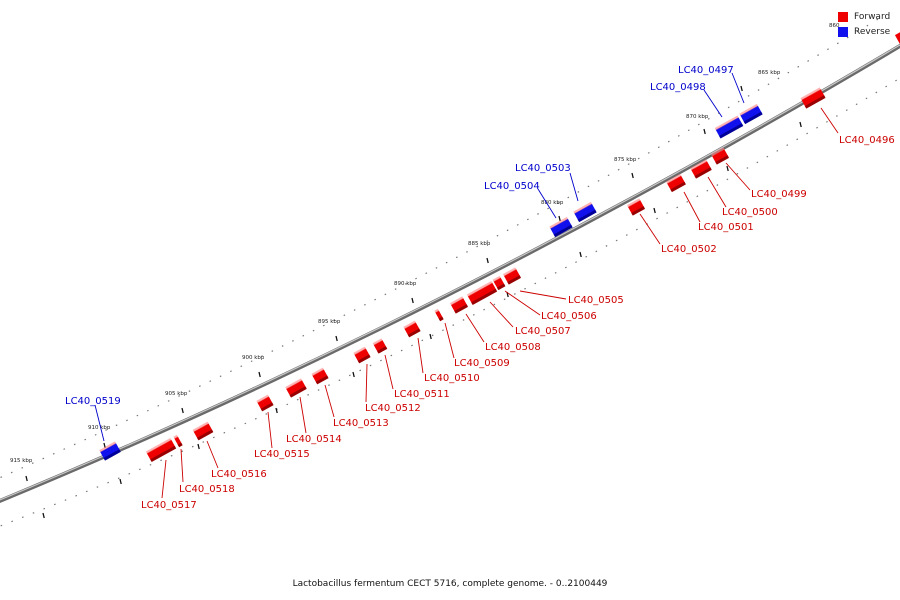 The width and height of the screenshot is (900, 600). I want to click on gene-label: LC40_0514, so click(314, 439).